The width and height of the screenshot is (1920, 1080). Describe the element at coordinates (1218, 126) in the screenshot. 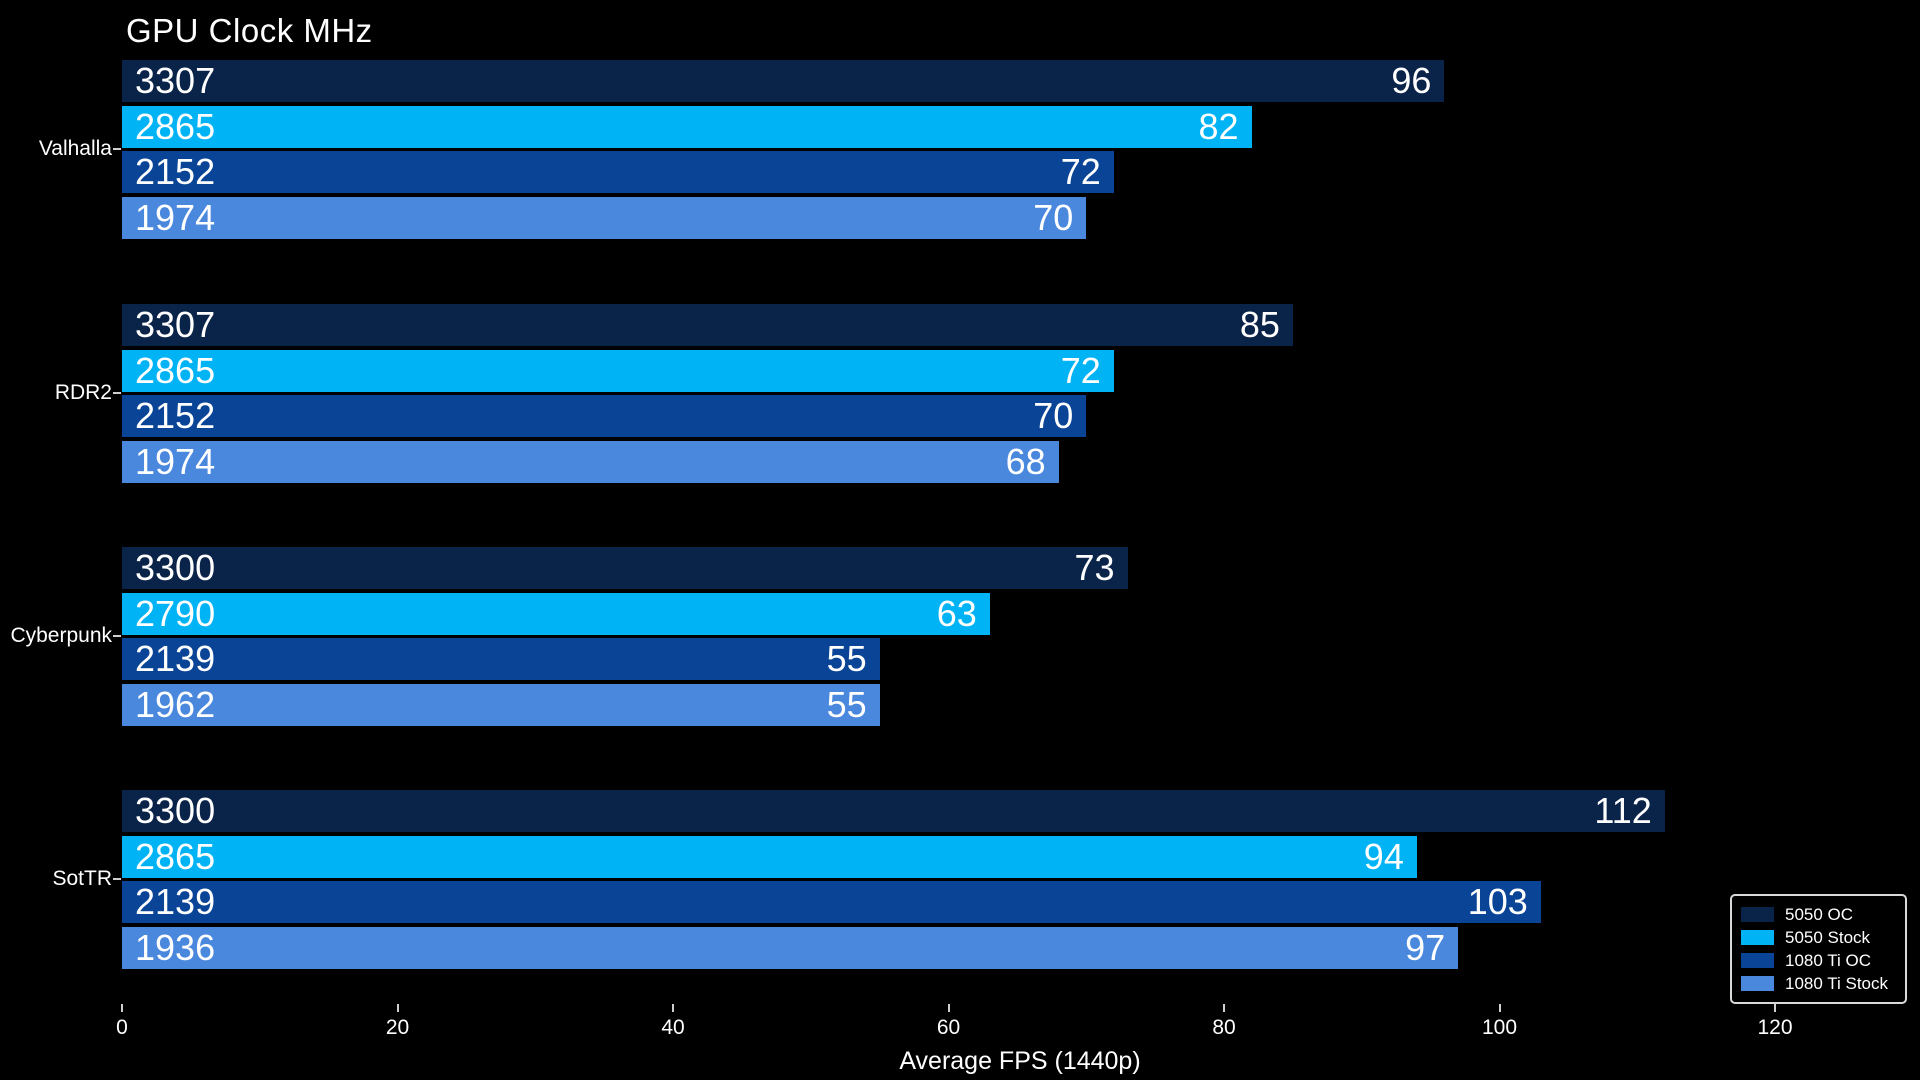

I see `bar-value-label: 82` at that location.